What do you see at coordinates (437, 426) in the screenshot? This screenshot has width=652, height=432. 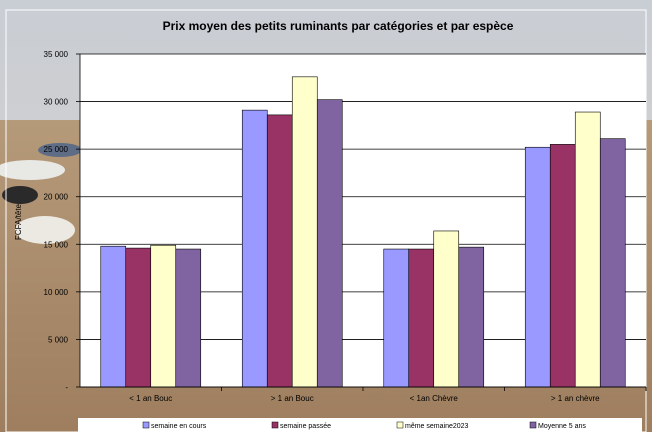 I see `legend-label: même semaine2023` at bounding box center [437, 426].